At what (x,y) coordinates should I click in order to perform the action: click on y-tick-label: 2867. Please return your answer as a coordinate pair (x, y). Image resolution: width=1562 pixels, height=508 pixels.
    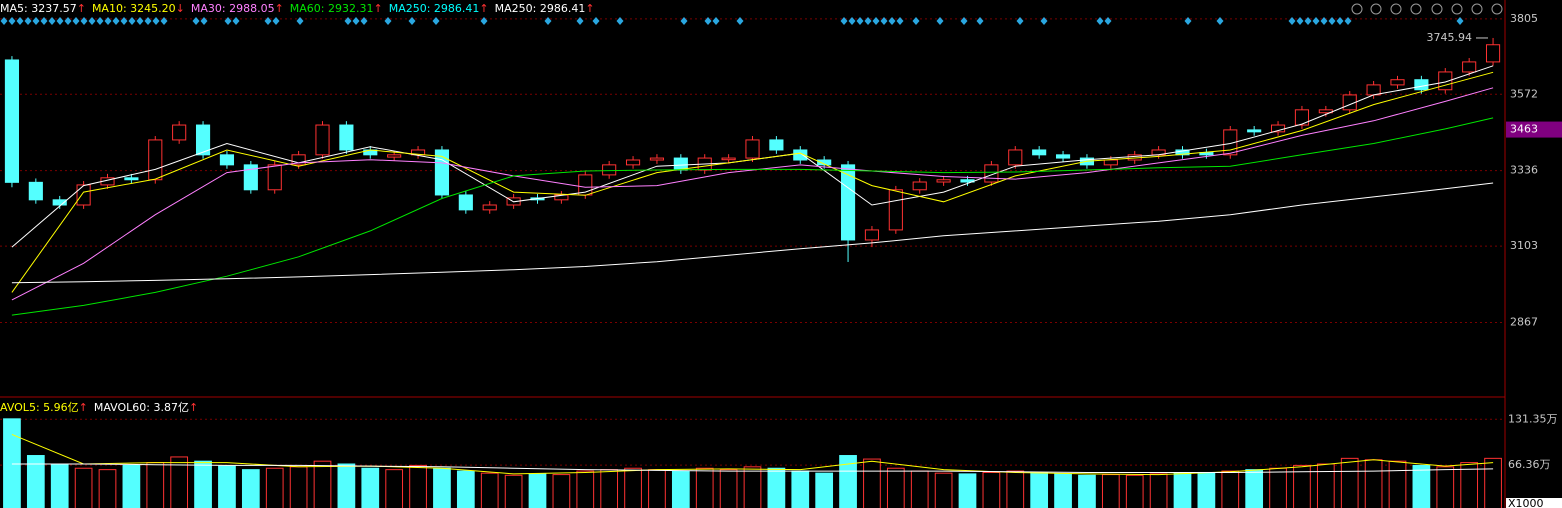
    Looking at the image, I should click on (1524, 322).